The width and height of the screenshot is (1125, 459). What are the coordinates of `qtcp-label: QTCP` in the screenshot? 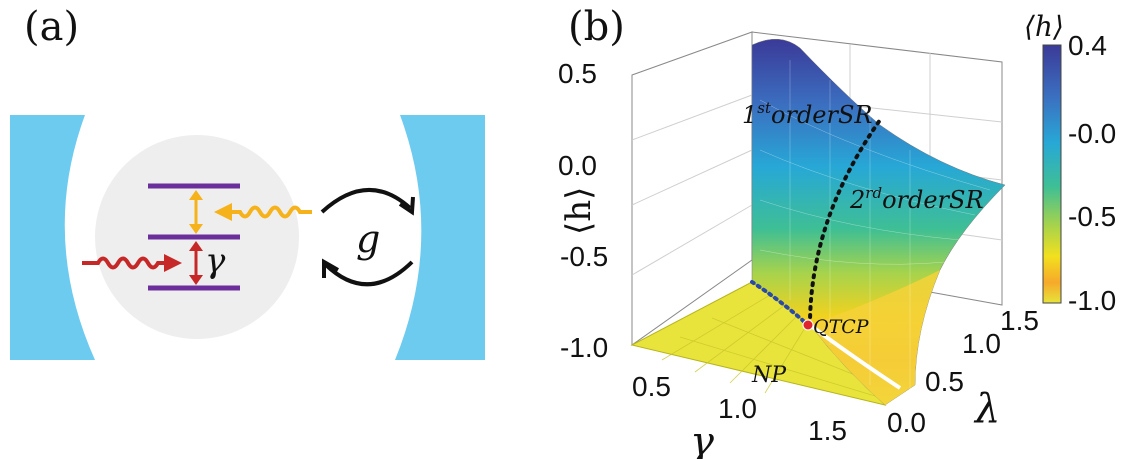 It's located at (841, 327).